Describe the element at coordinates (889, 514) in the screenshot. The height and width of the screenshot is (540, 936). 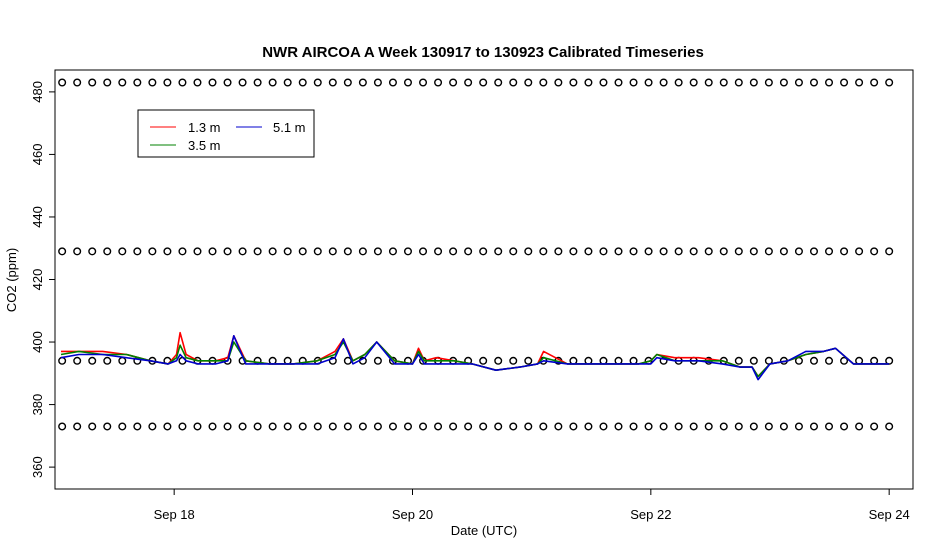
I see `x-tick-label: Sep 24` at that location.